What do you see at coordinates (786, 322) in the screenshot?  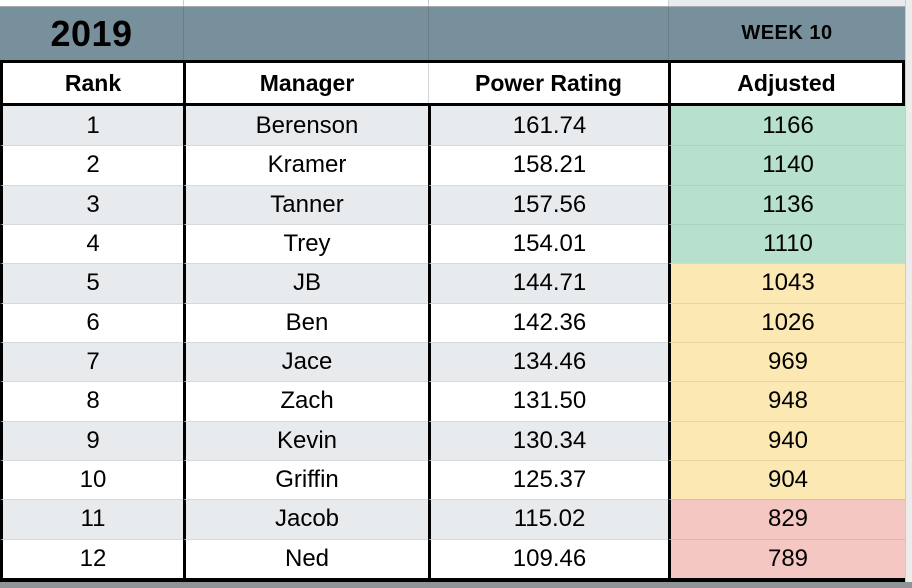 I see `cell-adjusted: 1026` at bounding box center [786, 322].